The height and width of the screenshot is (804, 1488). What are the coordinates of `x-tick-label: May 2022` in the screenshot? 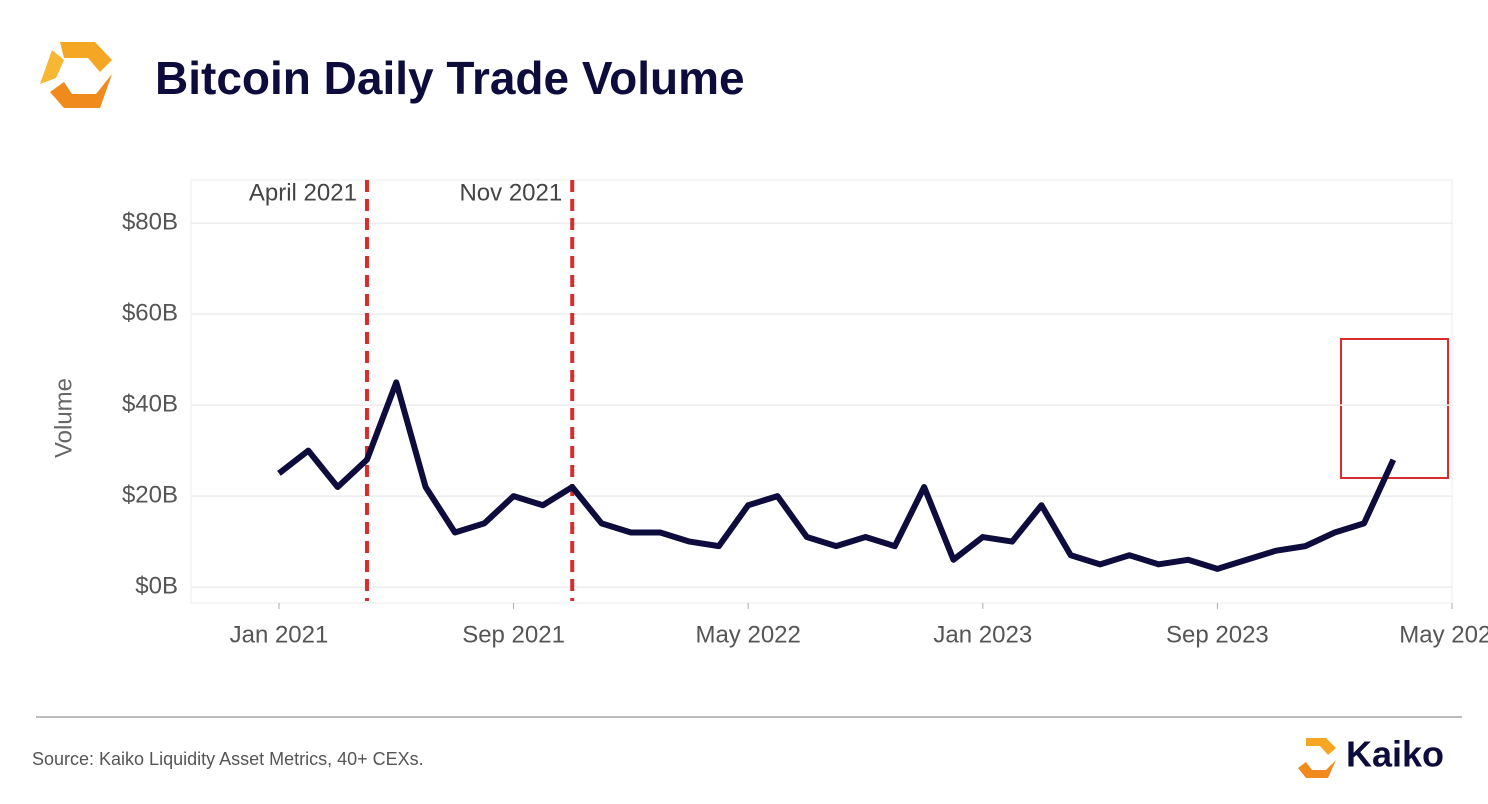 It's located at (747, 634).